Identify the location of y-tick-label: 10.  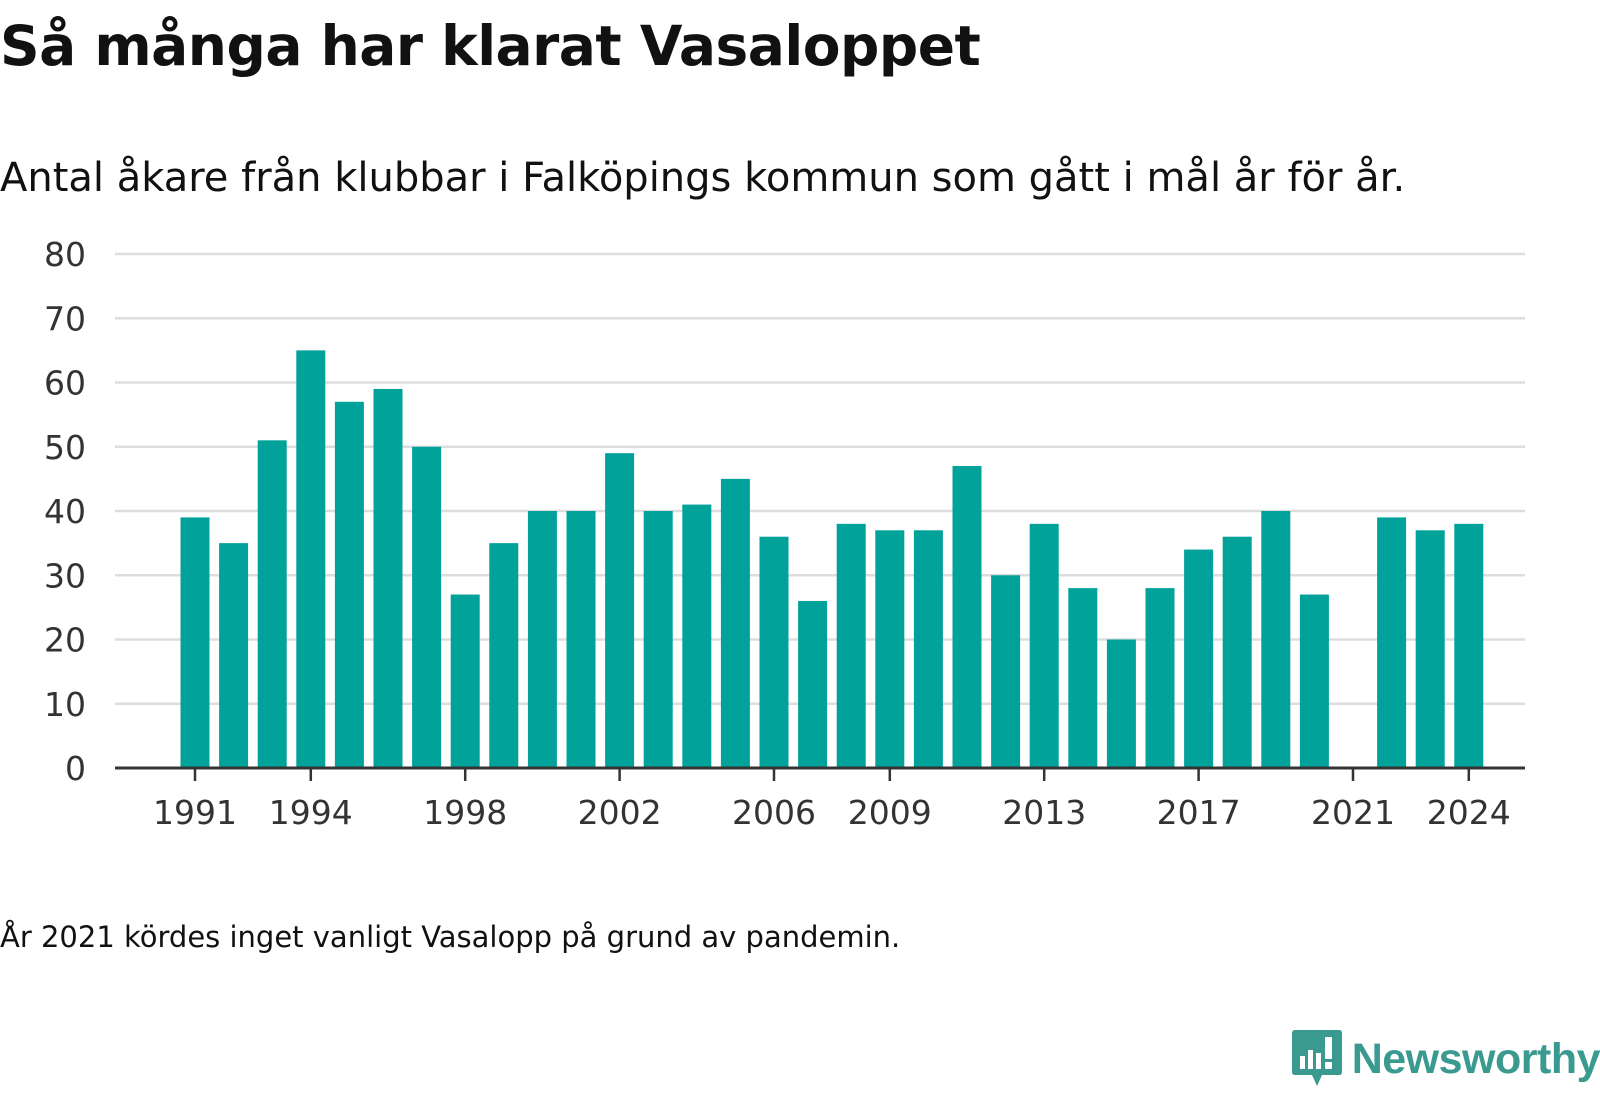
(65, 704).